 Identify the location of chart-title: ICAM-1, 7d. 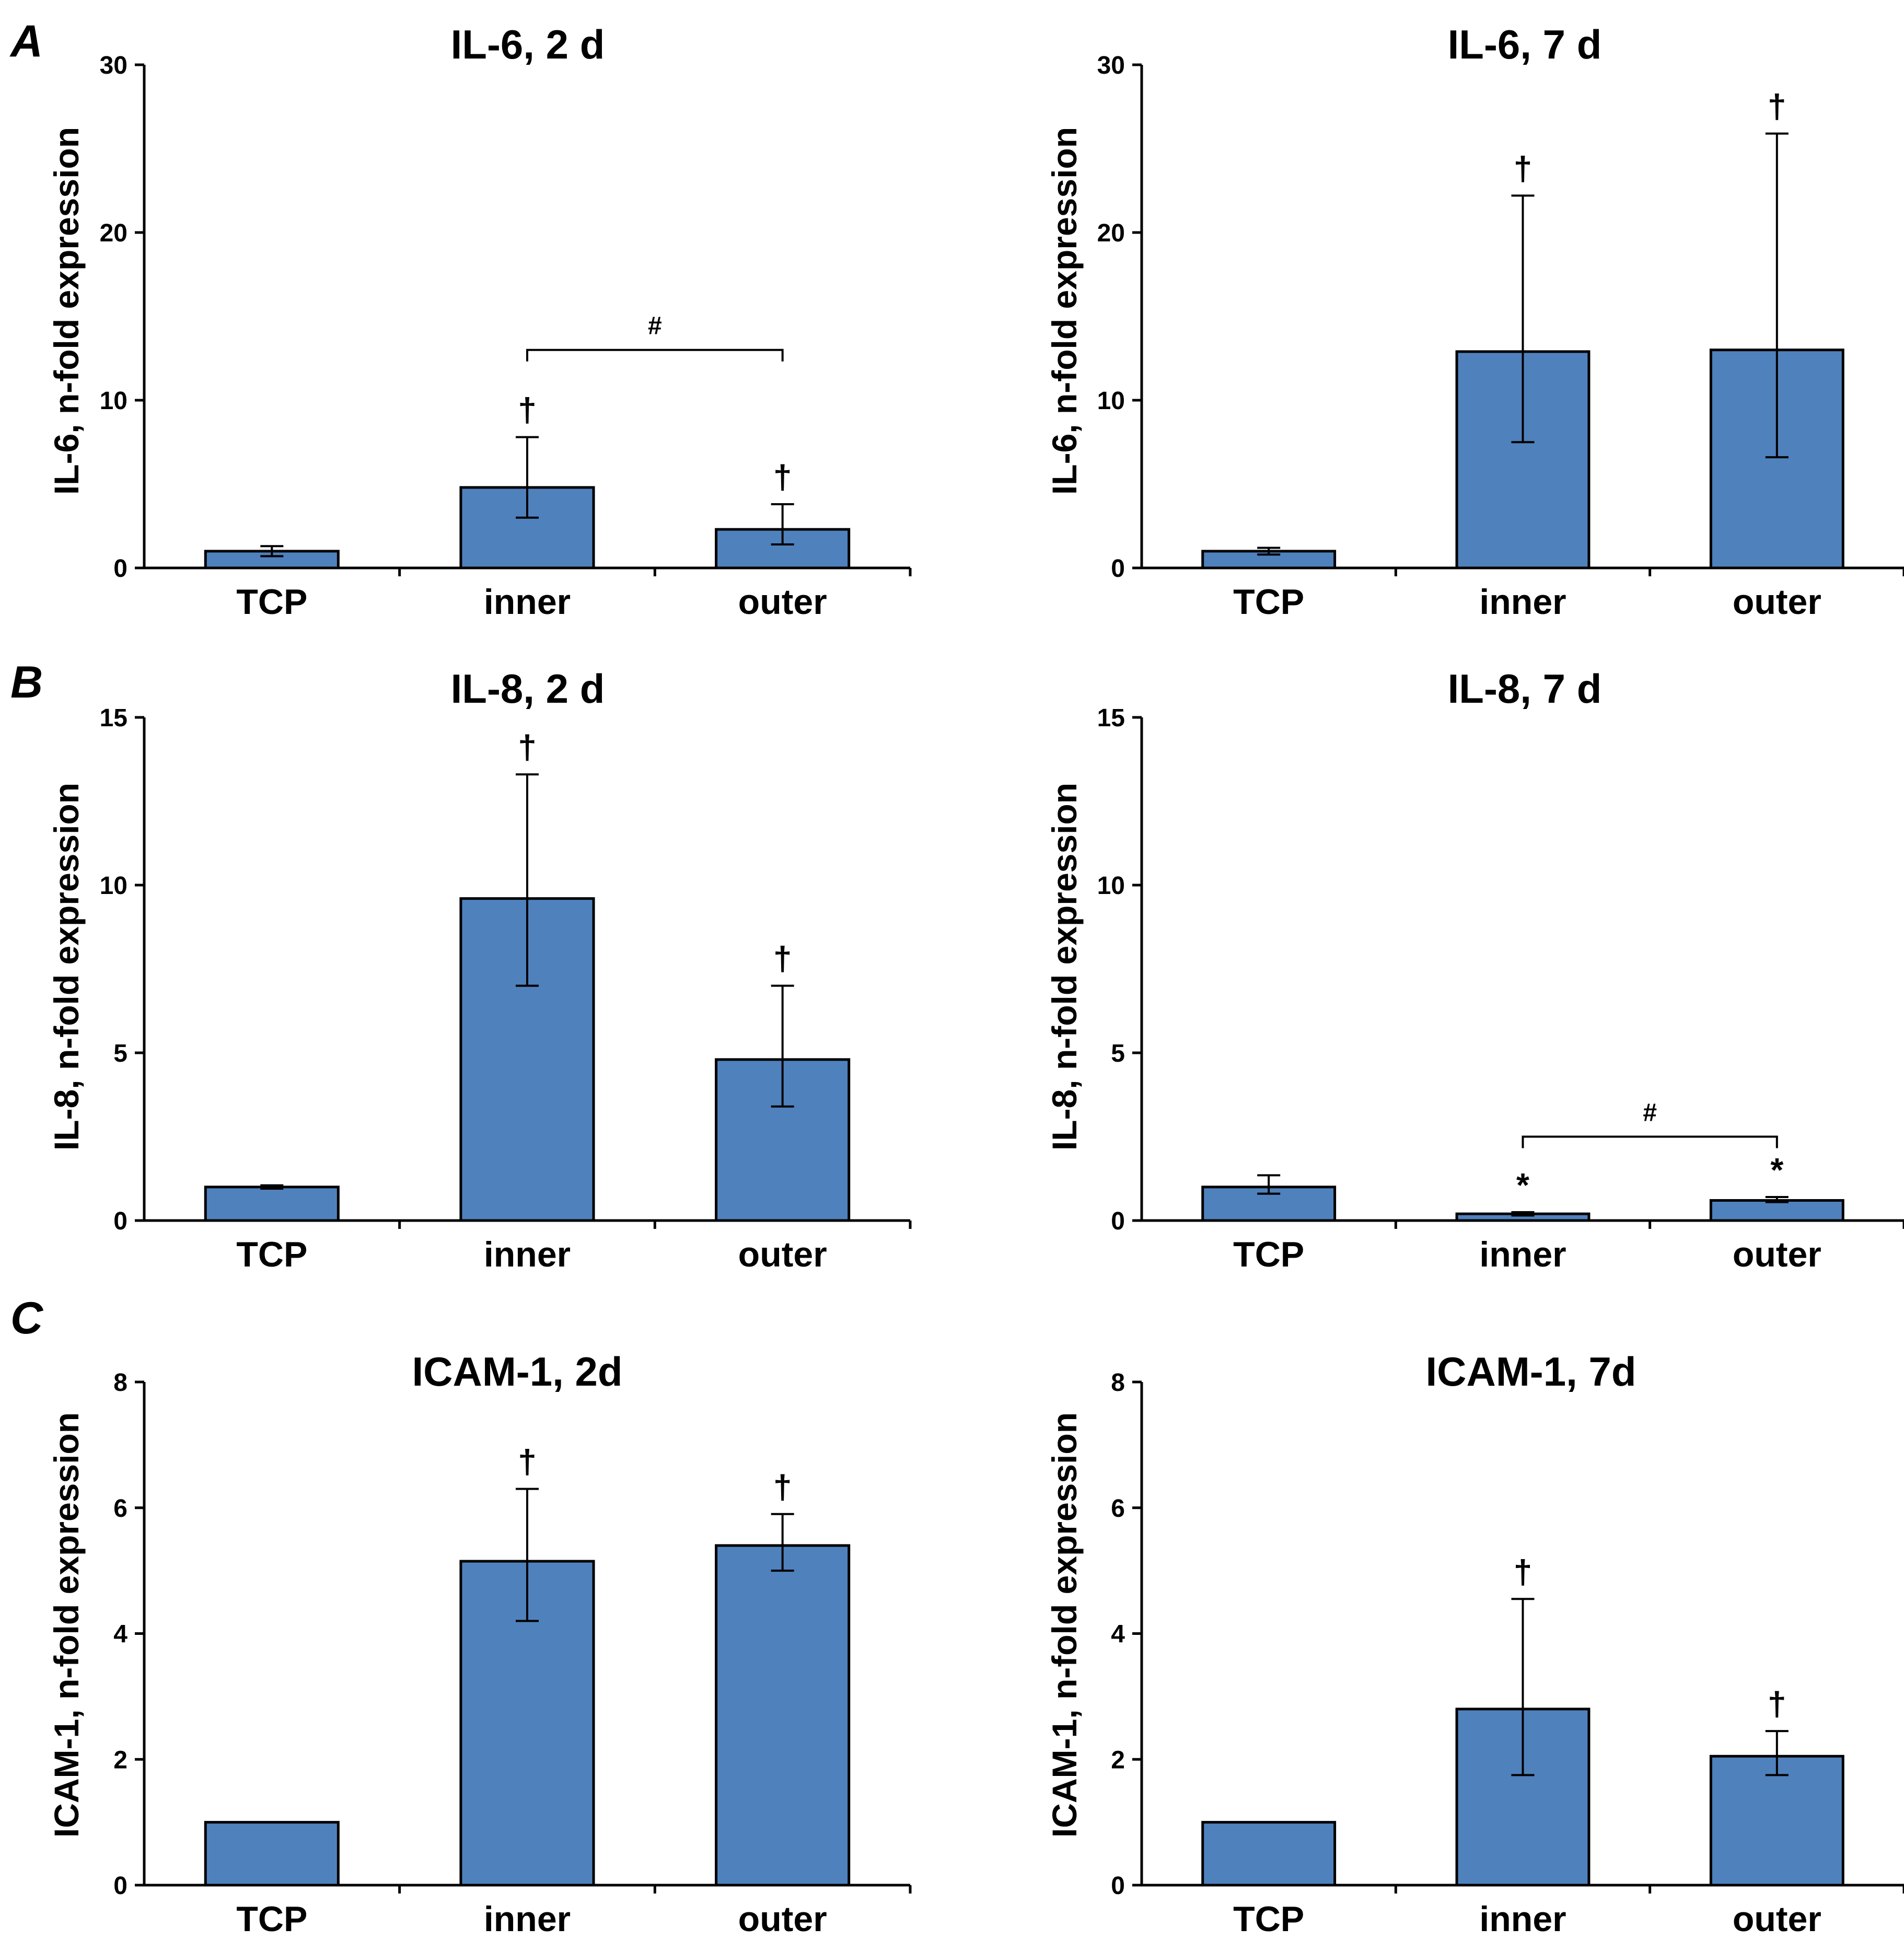
(1530, 1372).